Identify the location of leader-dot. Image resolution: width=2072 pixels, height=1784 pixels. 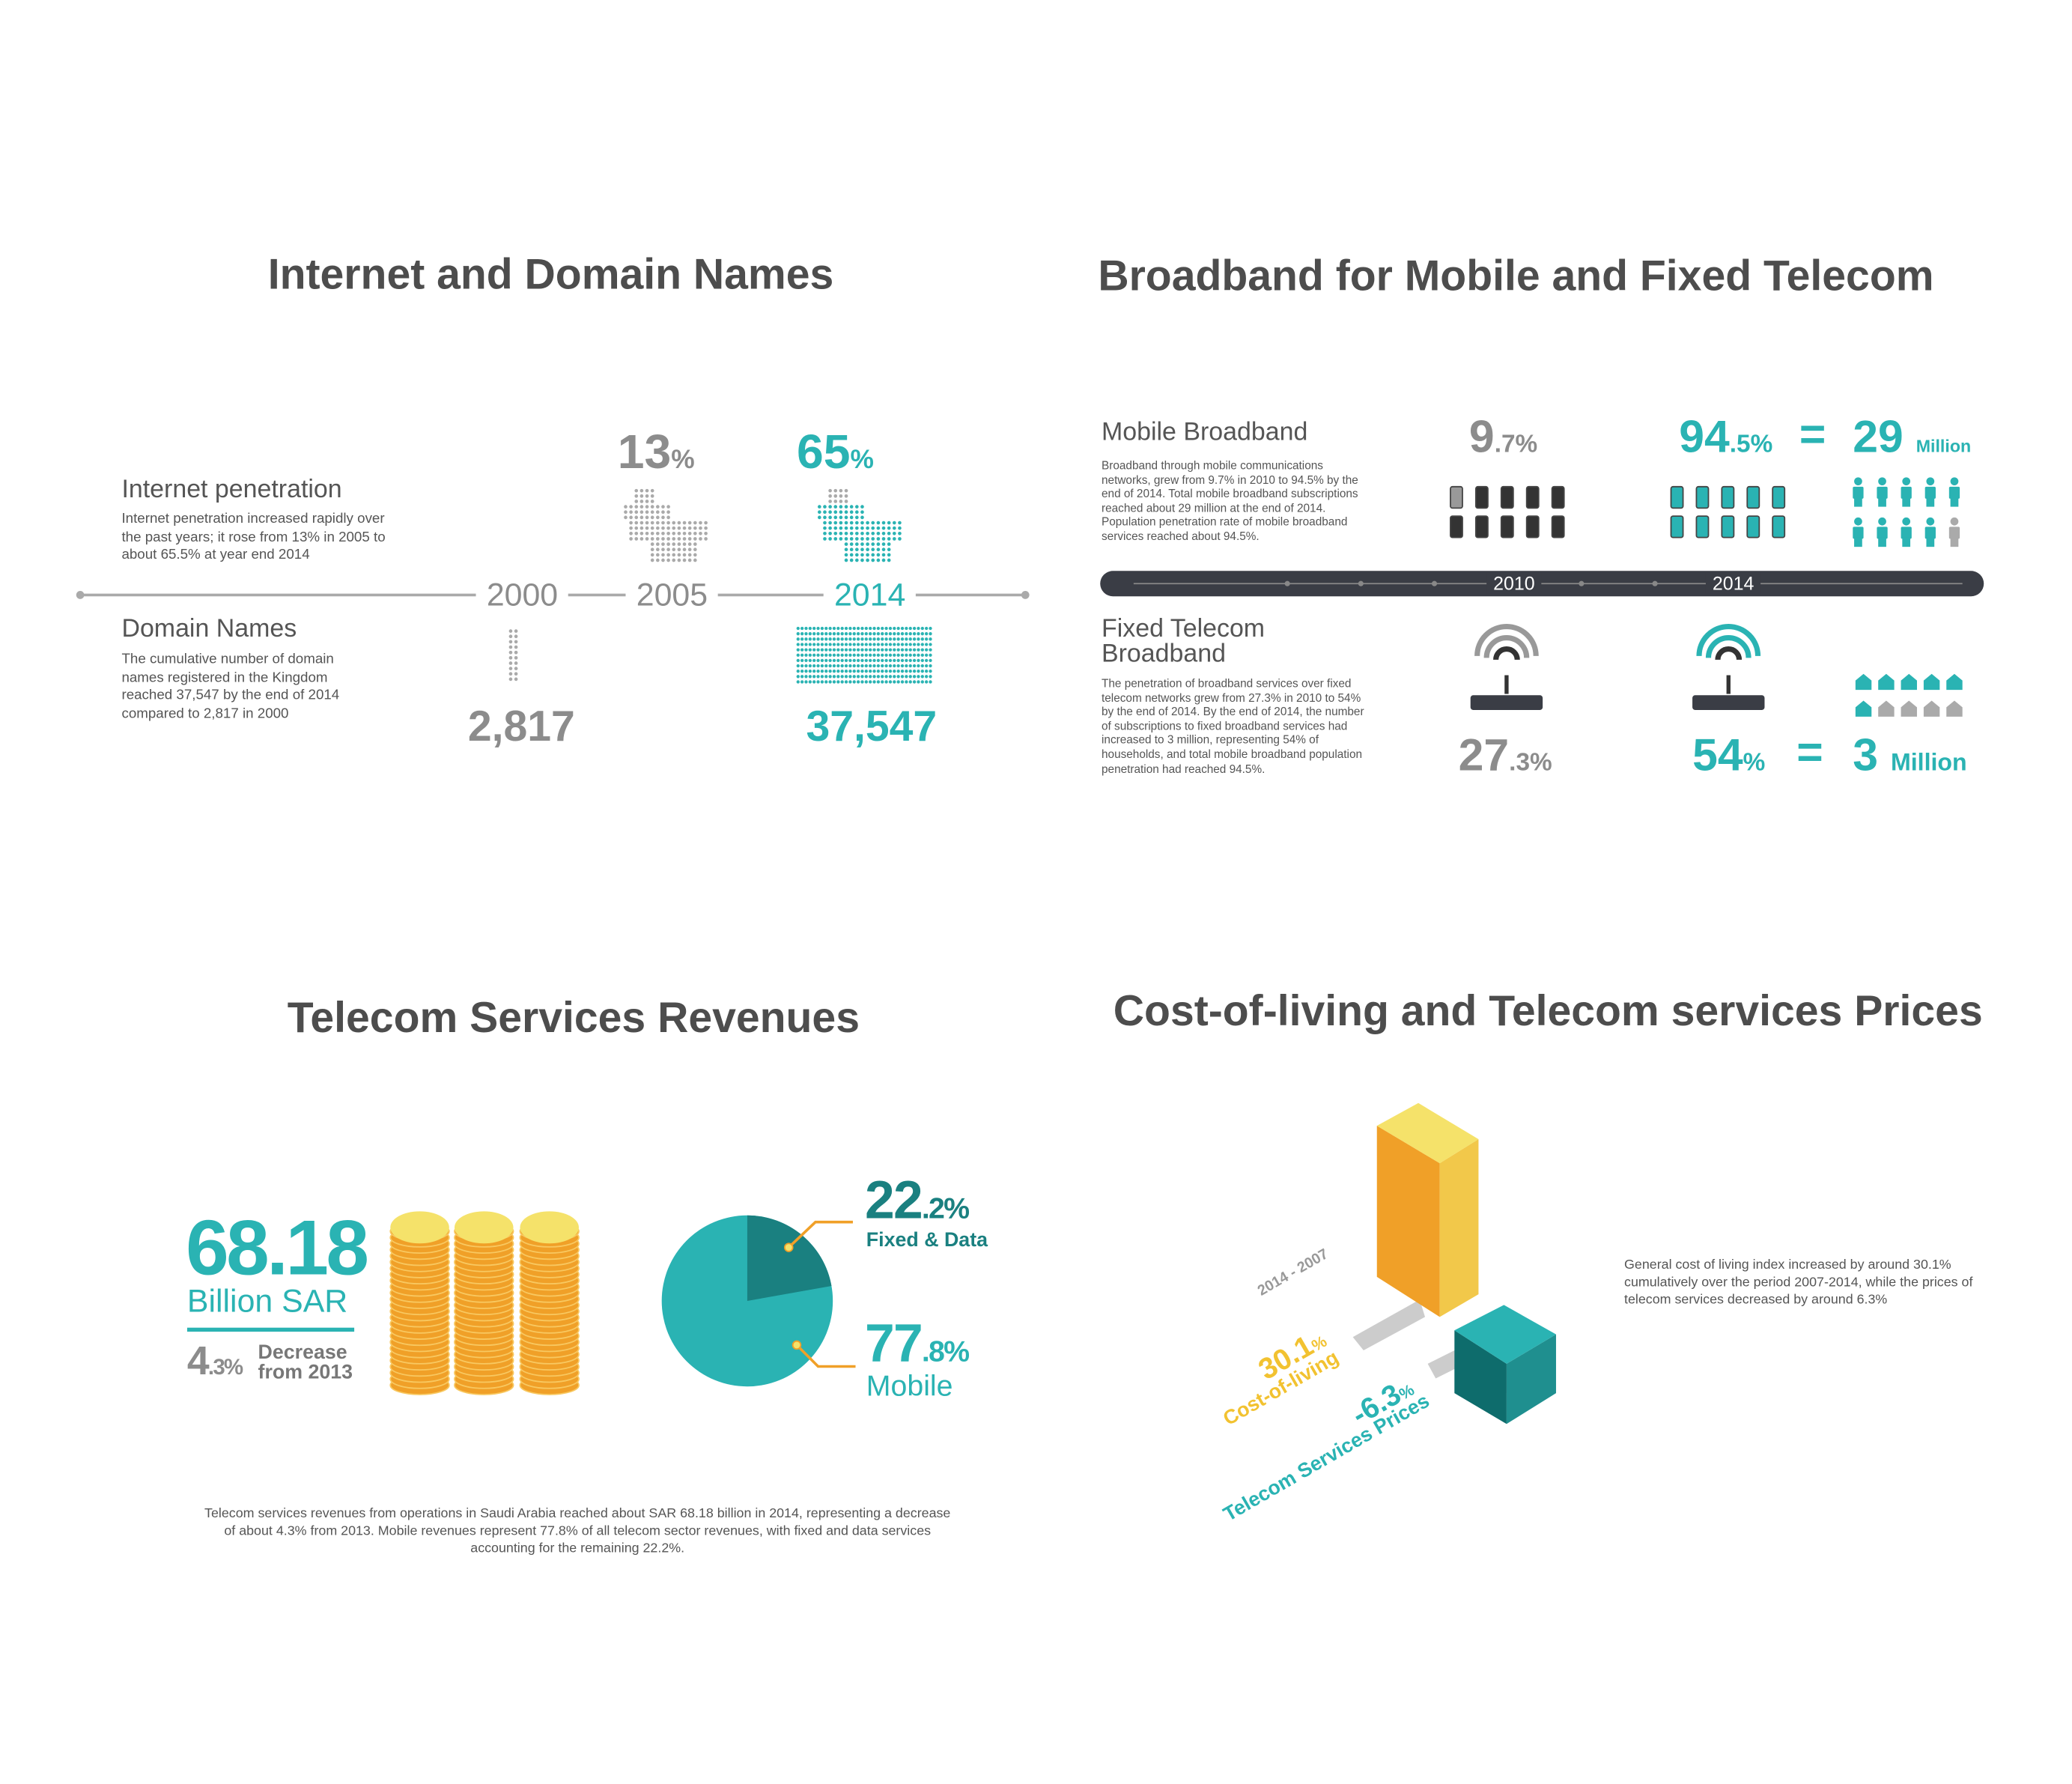
(797, 1345).